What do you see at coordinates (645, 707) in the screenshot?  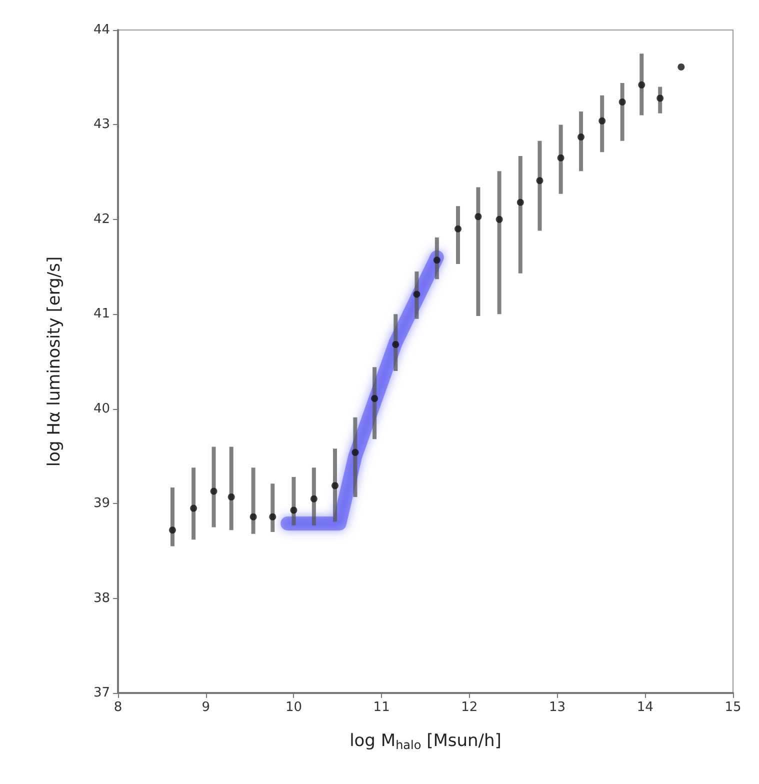 I see `x-tick-label: 14` at bounding box center [645, 707].